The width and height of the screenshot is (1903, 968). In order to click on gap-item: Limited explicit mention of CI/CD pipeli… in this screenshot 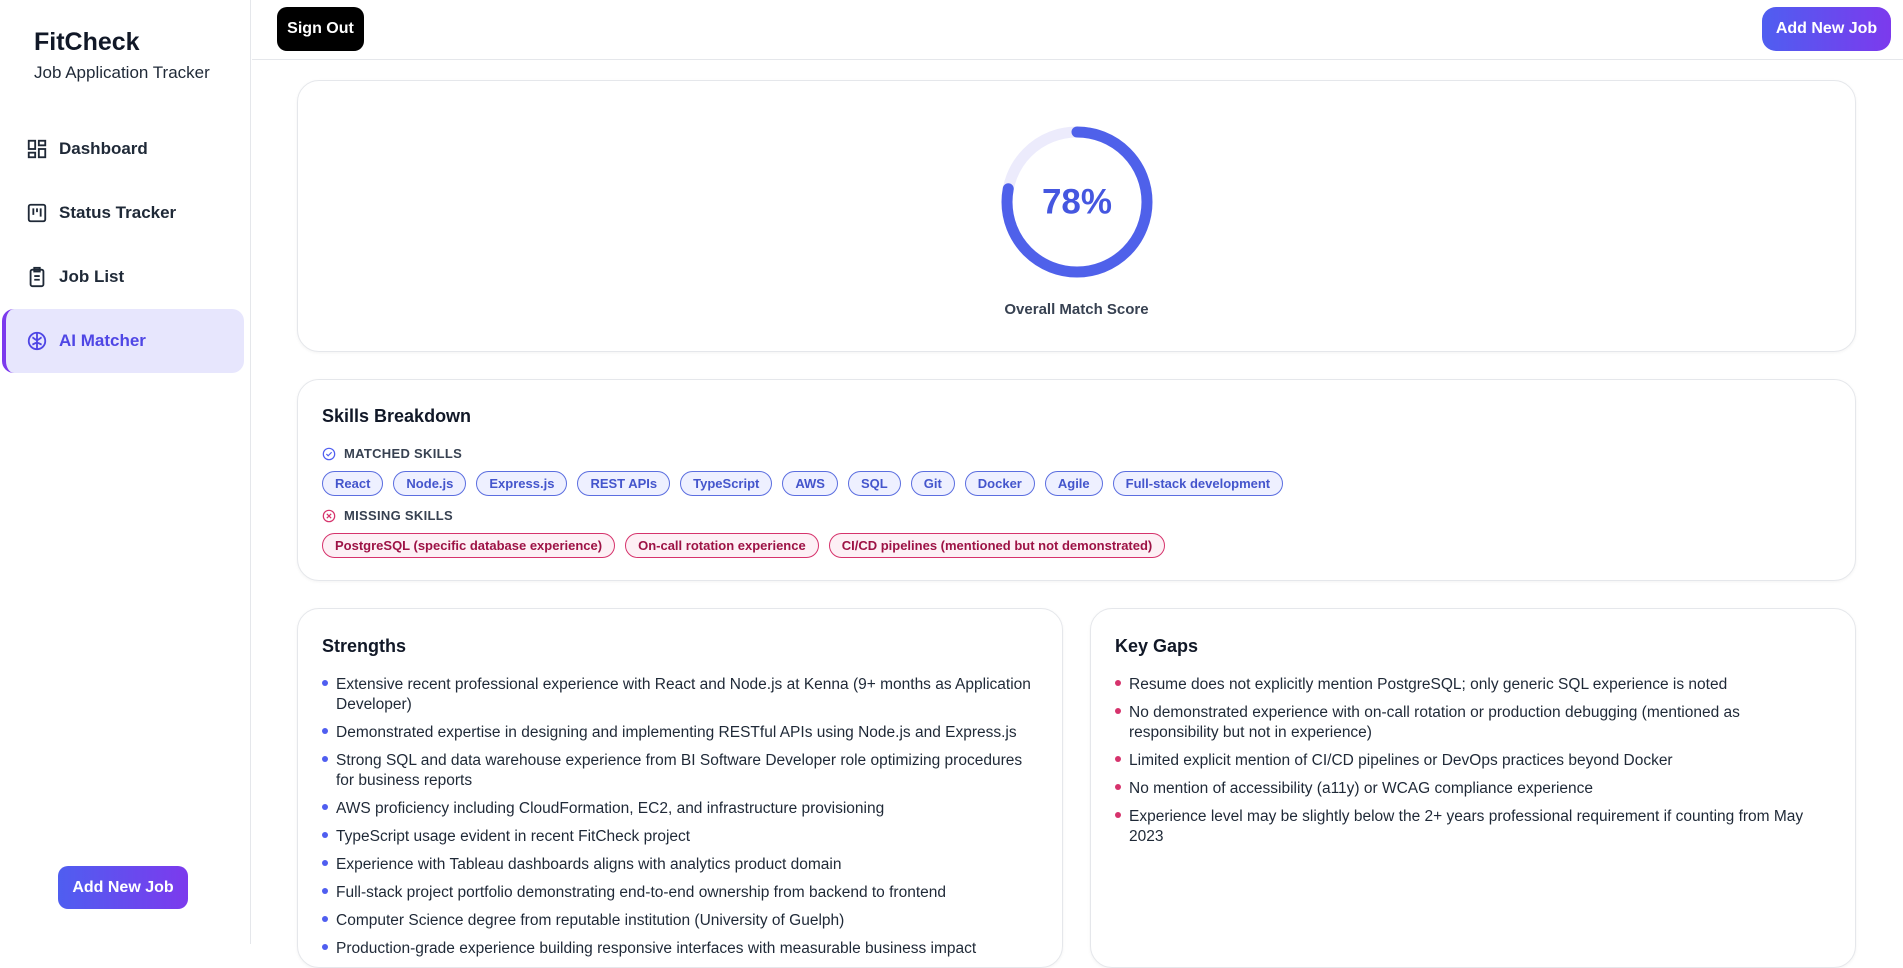, I will do `click(1473, 761)`.